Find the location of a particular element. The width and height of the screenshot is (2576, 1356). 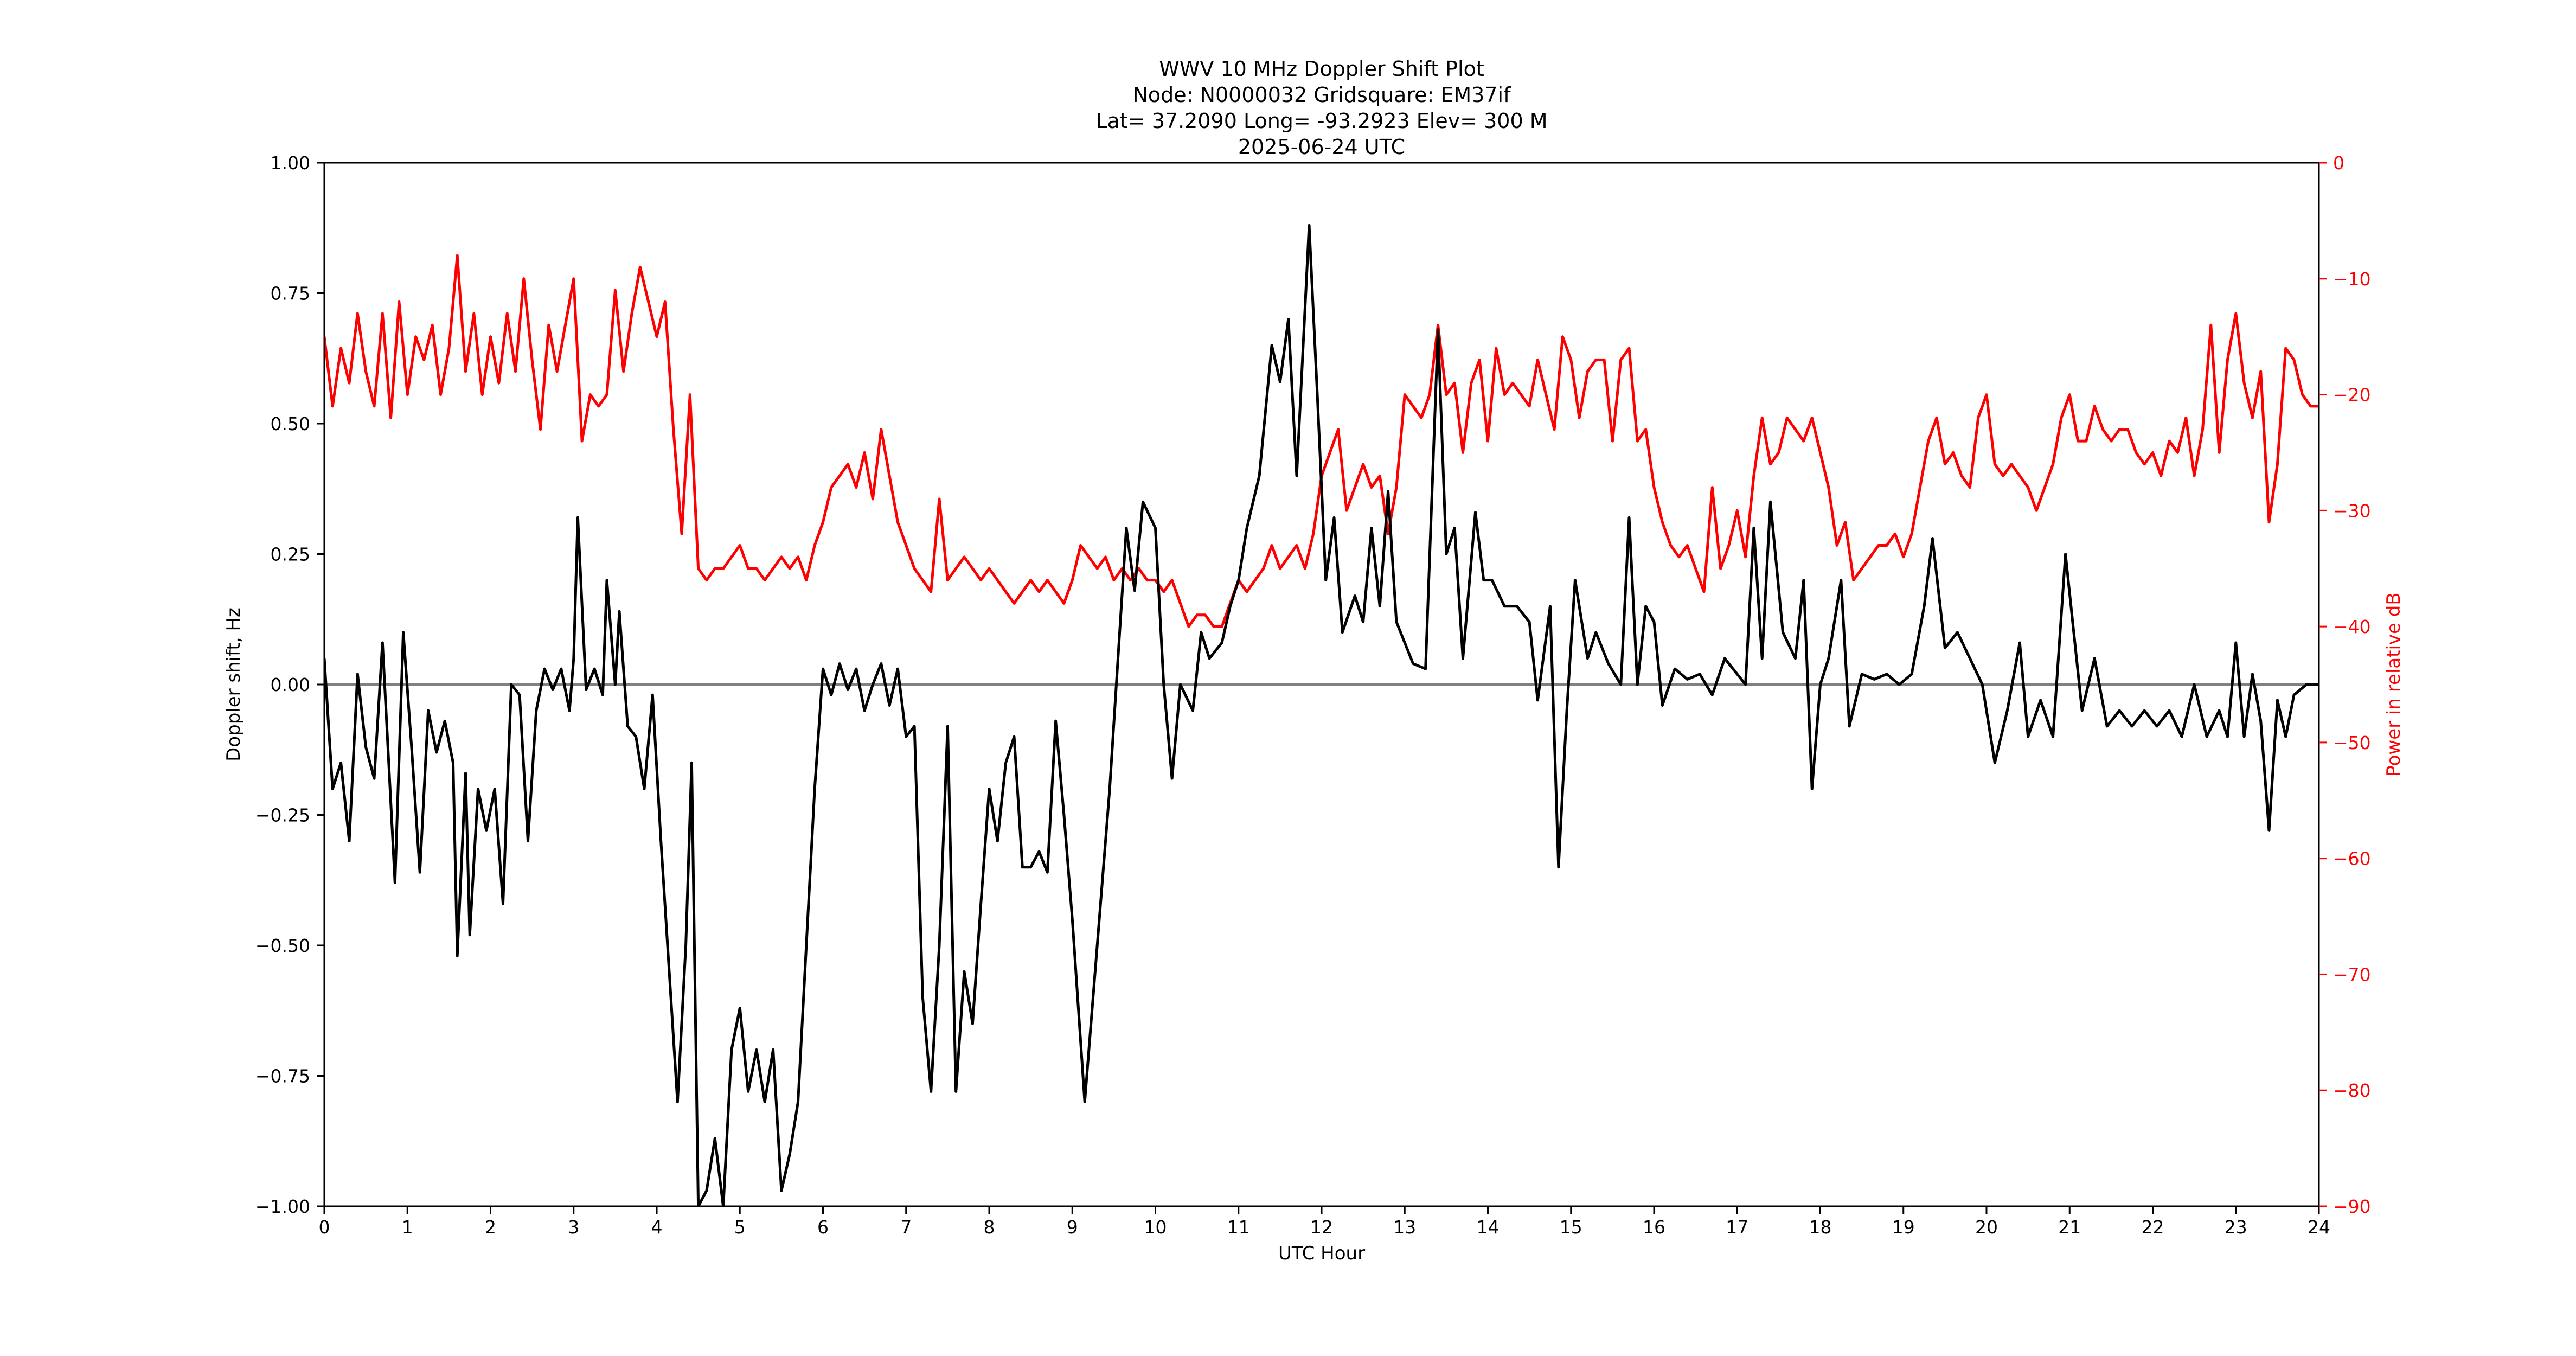

left-y-tick-label: −1.00 is located at coordinates (282, 1206).